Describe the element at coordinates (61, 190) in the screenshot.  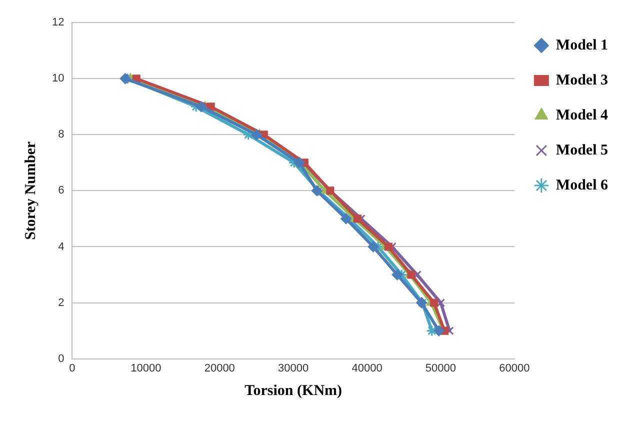
I see `y-tick-label: 6` at that location.